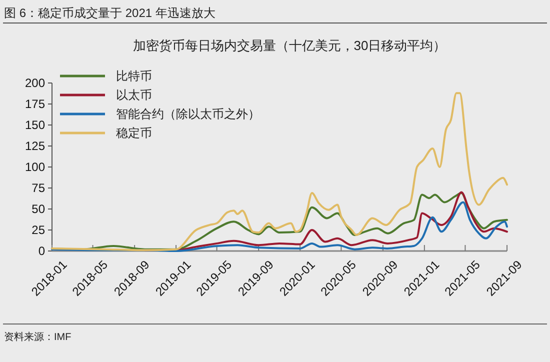 The height and width of the screenshot is (362, 550). I want to click on y-tick-label: 75, so click(39, 188).